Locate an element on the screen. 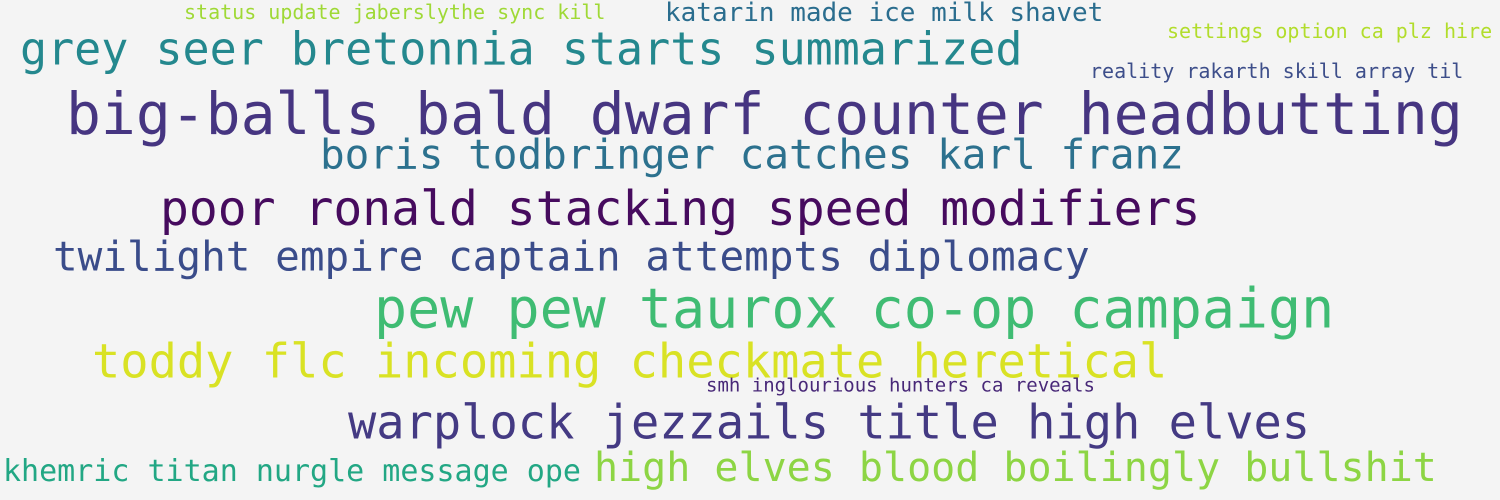  phrase-settings-option: settings option ca plz hire is located at coordinates (1330, 31).